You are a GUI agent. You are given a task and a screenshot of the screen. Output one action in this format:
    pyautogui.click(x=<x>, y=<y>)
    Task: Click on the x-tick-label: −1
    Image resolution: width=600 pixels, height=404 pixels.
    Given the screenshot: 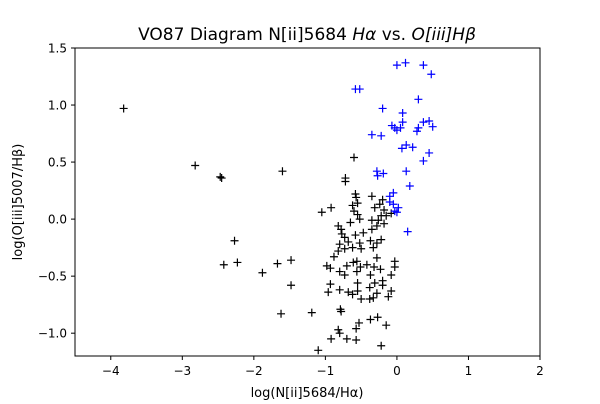 What is the action you would take?
    pyautogui.click(x=326, y=371)
    